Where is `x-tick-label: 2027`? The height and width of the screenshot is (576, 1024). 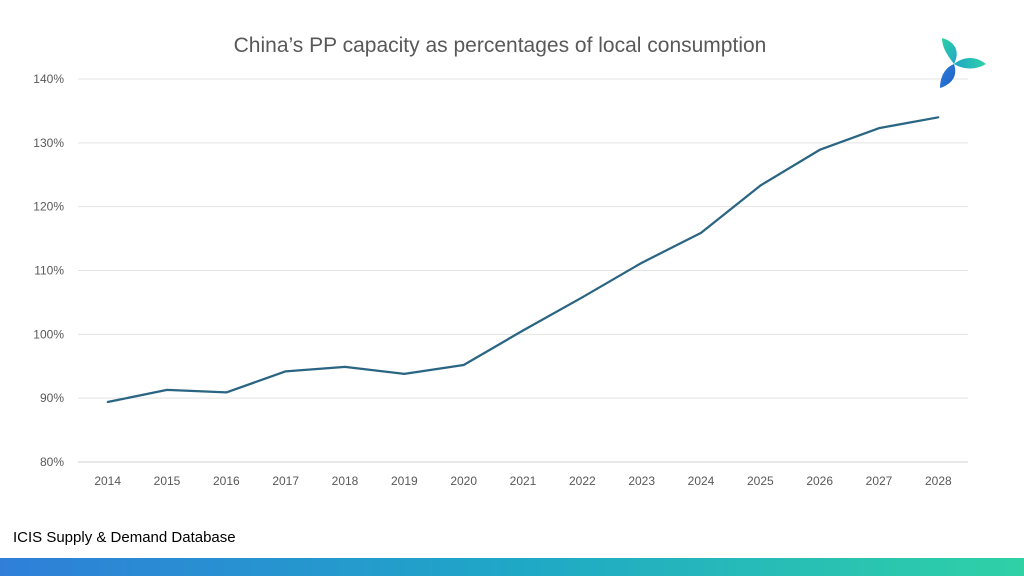 x-tick-label: 2027 is located at coordinates (879, 481).